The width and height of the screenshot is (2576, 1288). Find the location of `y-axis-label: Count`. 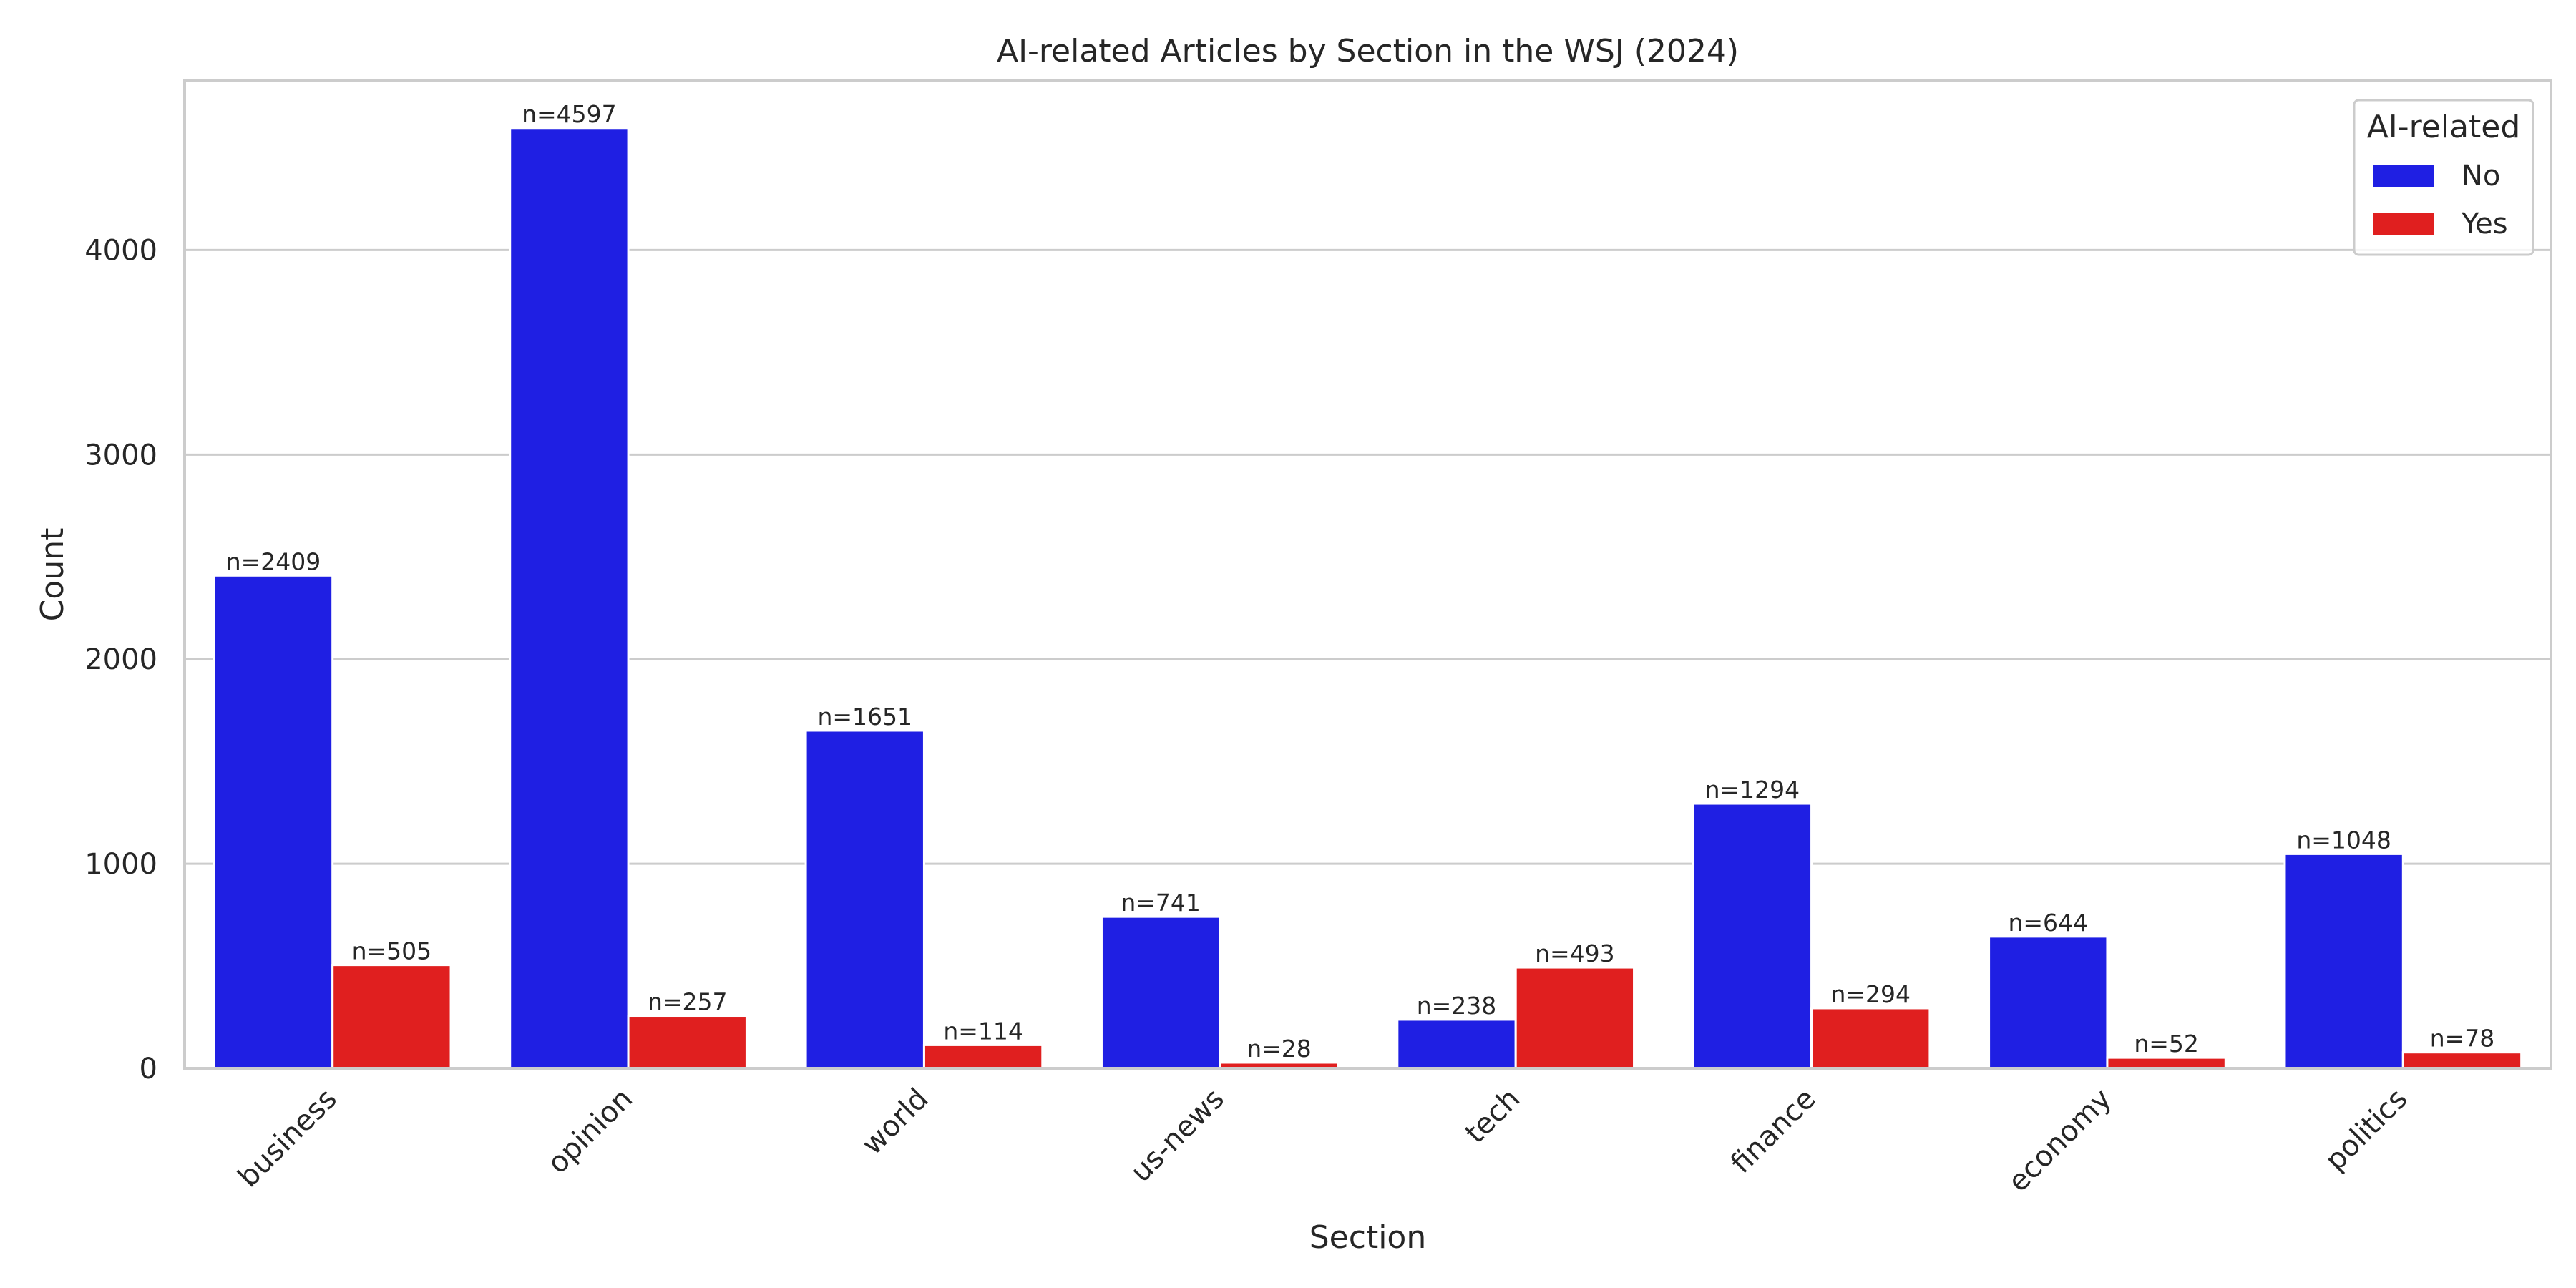

y-axis-label: Count is located at coordinates (52, 575).